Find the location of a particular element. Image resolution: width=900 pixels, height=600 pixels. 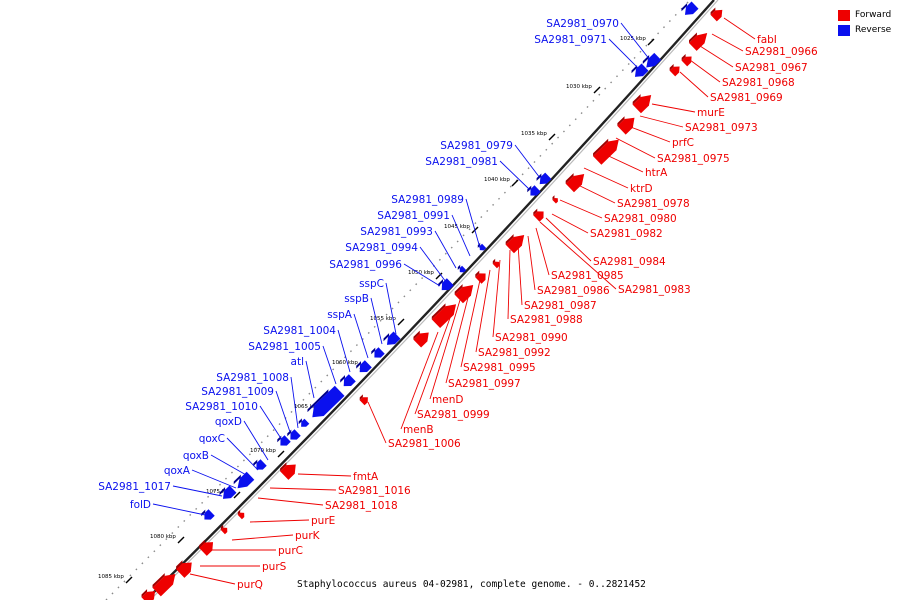

forward-gene-label: SA2981_0984 is located at coordinates (629, 262).